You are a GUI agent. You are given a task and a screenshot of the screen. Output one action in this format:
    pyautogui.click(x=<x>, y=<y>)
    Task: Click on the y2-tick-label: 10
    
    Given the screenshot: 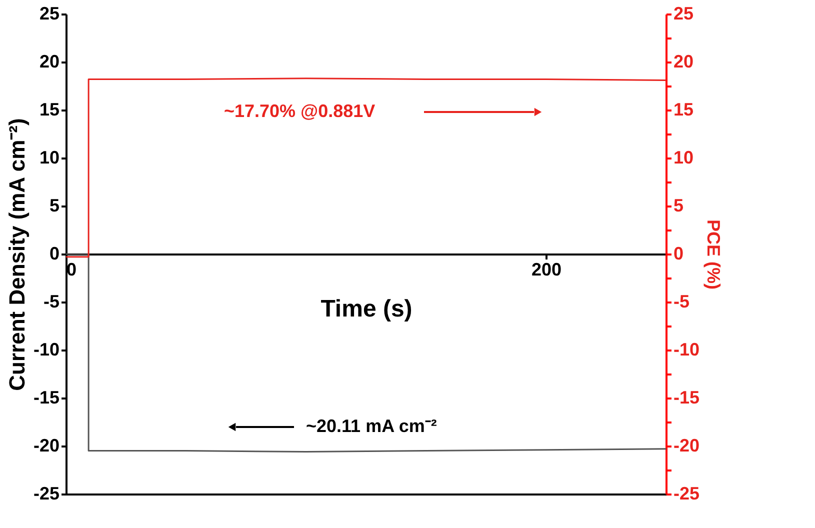 What is the action you would take?
    pyautogui.click(x=684, y=158)
    